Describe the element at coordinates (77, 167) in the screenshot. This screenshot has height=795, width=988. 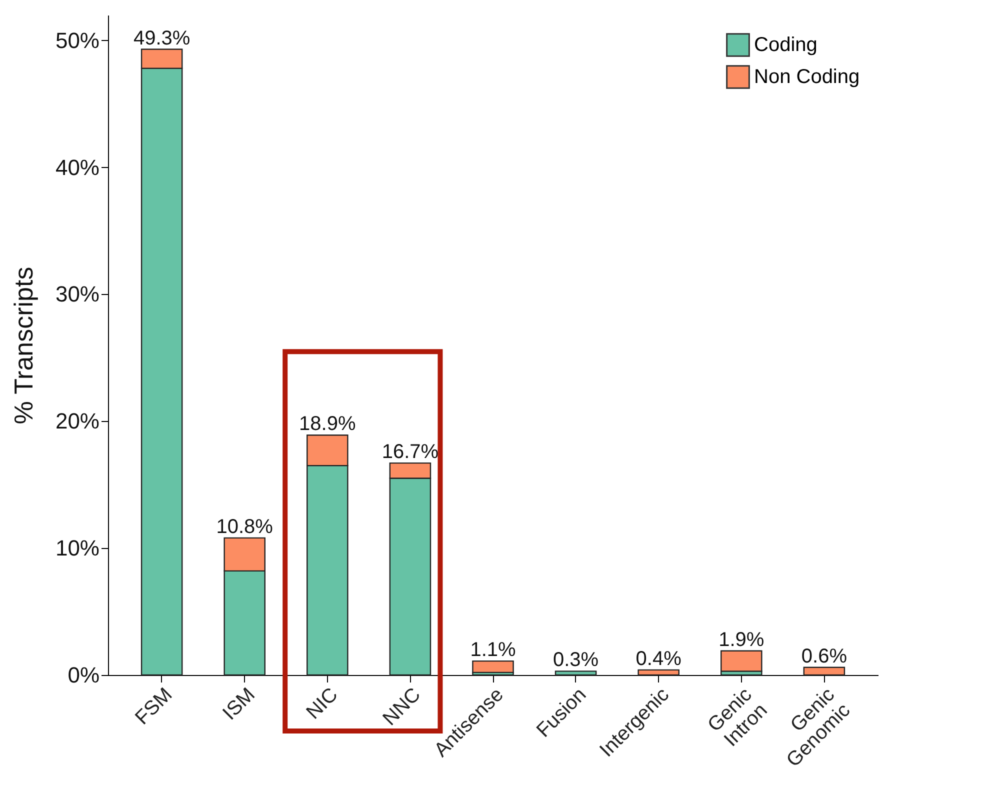
I see `y-tick-label: 40%` at that location.